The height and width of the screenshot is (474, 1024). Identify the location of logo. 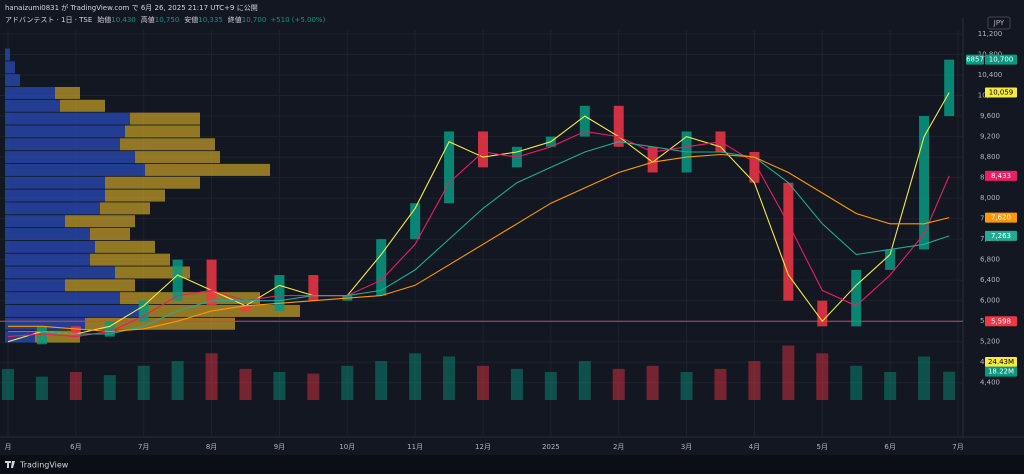
(10, 464).